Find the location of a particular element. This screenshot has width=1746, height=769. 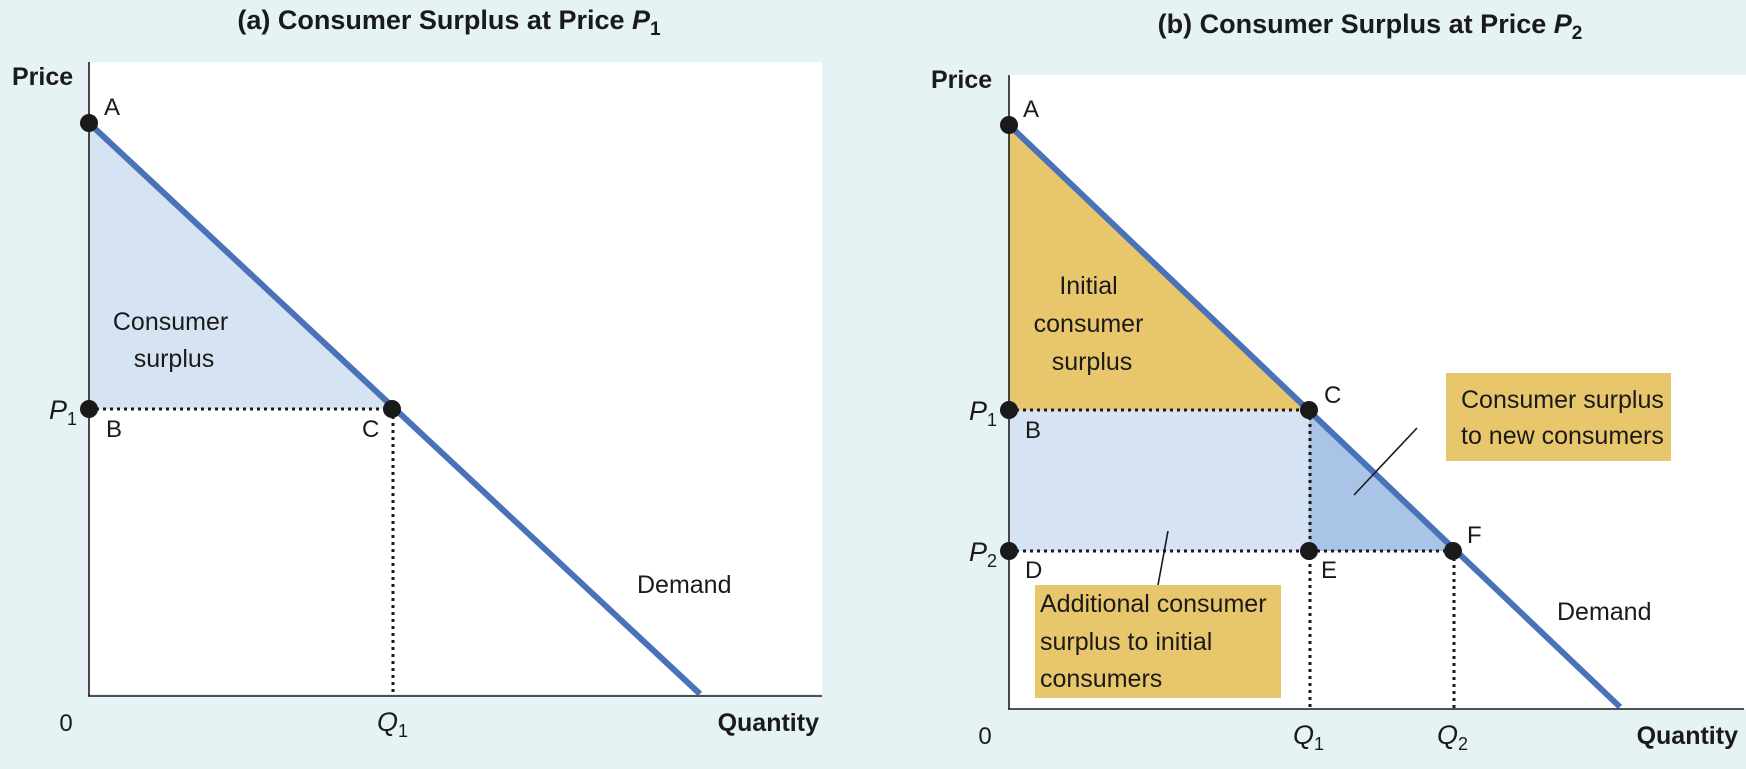

panel-a-label-a: A is located at coordinates (112, 107).